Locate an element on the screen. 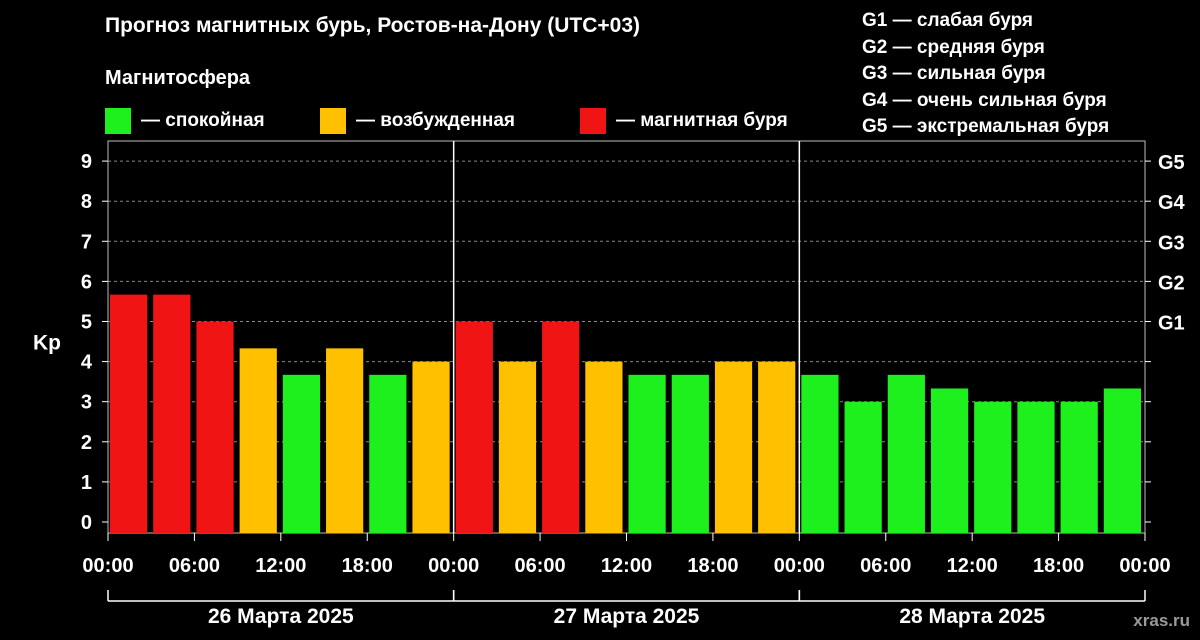 The width and height of the screenshot is (1200, 640). y-tick-label: 0 is located at coordinates (86, 523).